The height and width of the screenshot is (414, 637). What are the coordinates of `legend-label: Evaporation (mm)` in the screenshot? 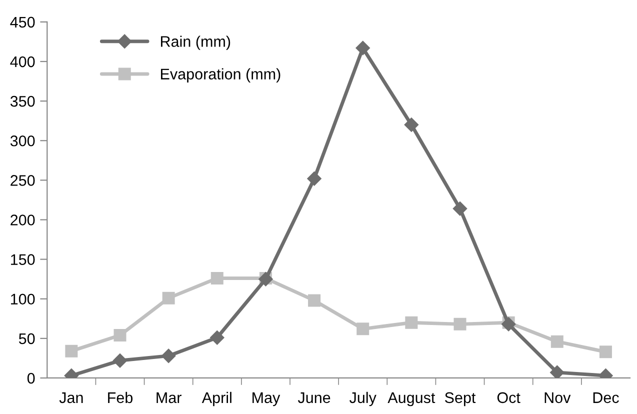 It's located at (220, 75).